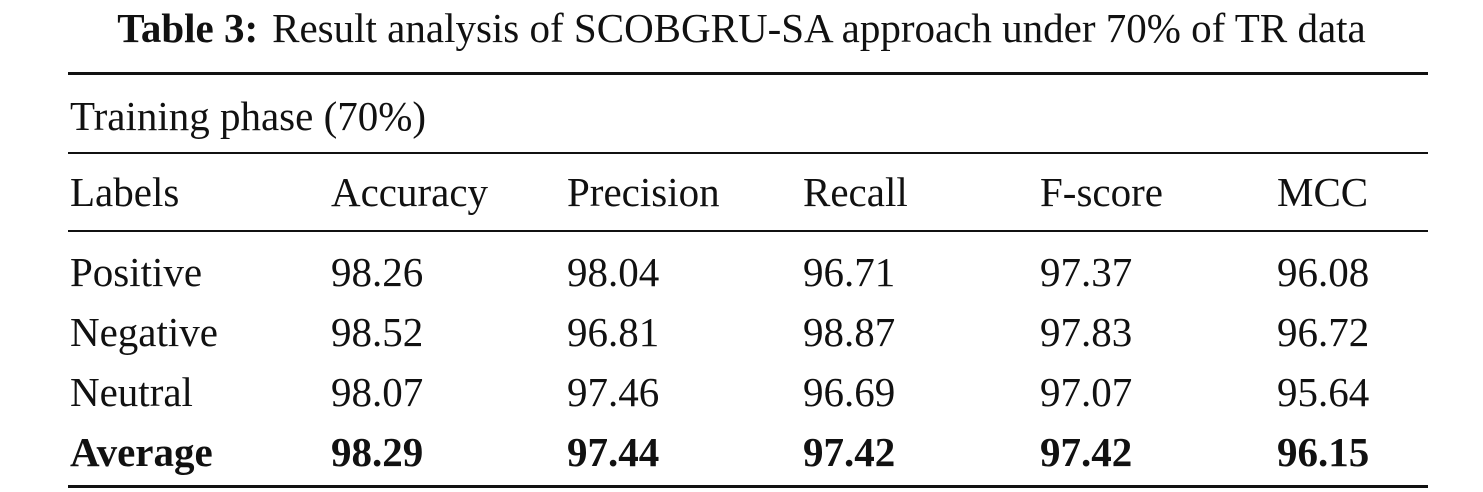  Describe the element at coordinates (643, 192) in the screenshot. I see `header-cell: Precision` at that location.